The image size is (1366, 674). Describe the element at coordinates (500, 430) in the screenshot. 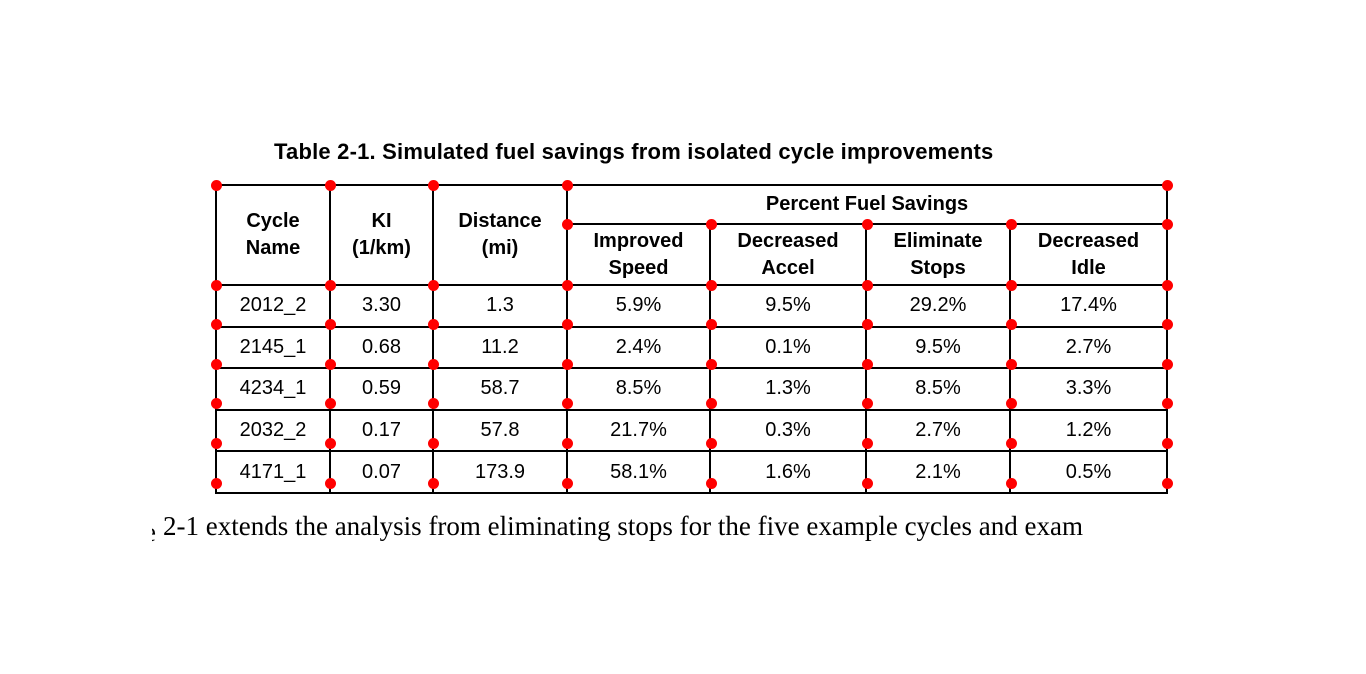

I see `cell-distance: 57.8` at that location.